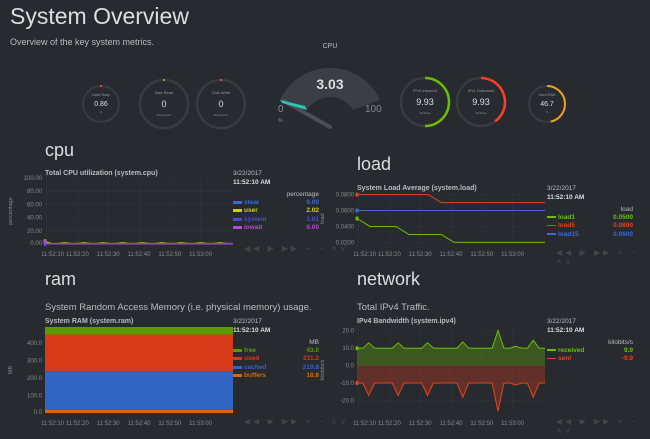  What do you see at coordinates (451, 199) in the screenshot?
I see `line-load5` at bounding box center [451, 199].